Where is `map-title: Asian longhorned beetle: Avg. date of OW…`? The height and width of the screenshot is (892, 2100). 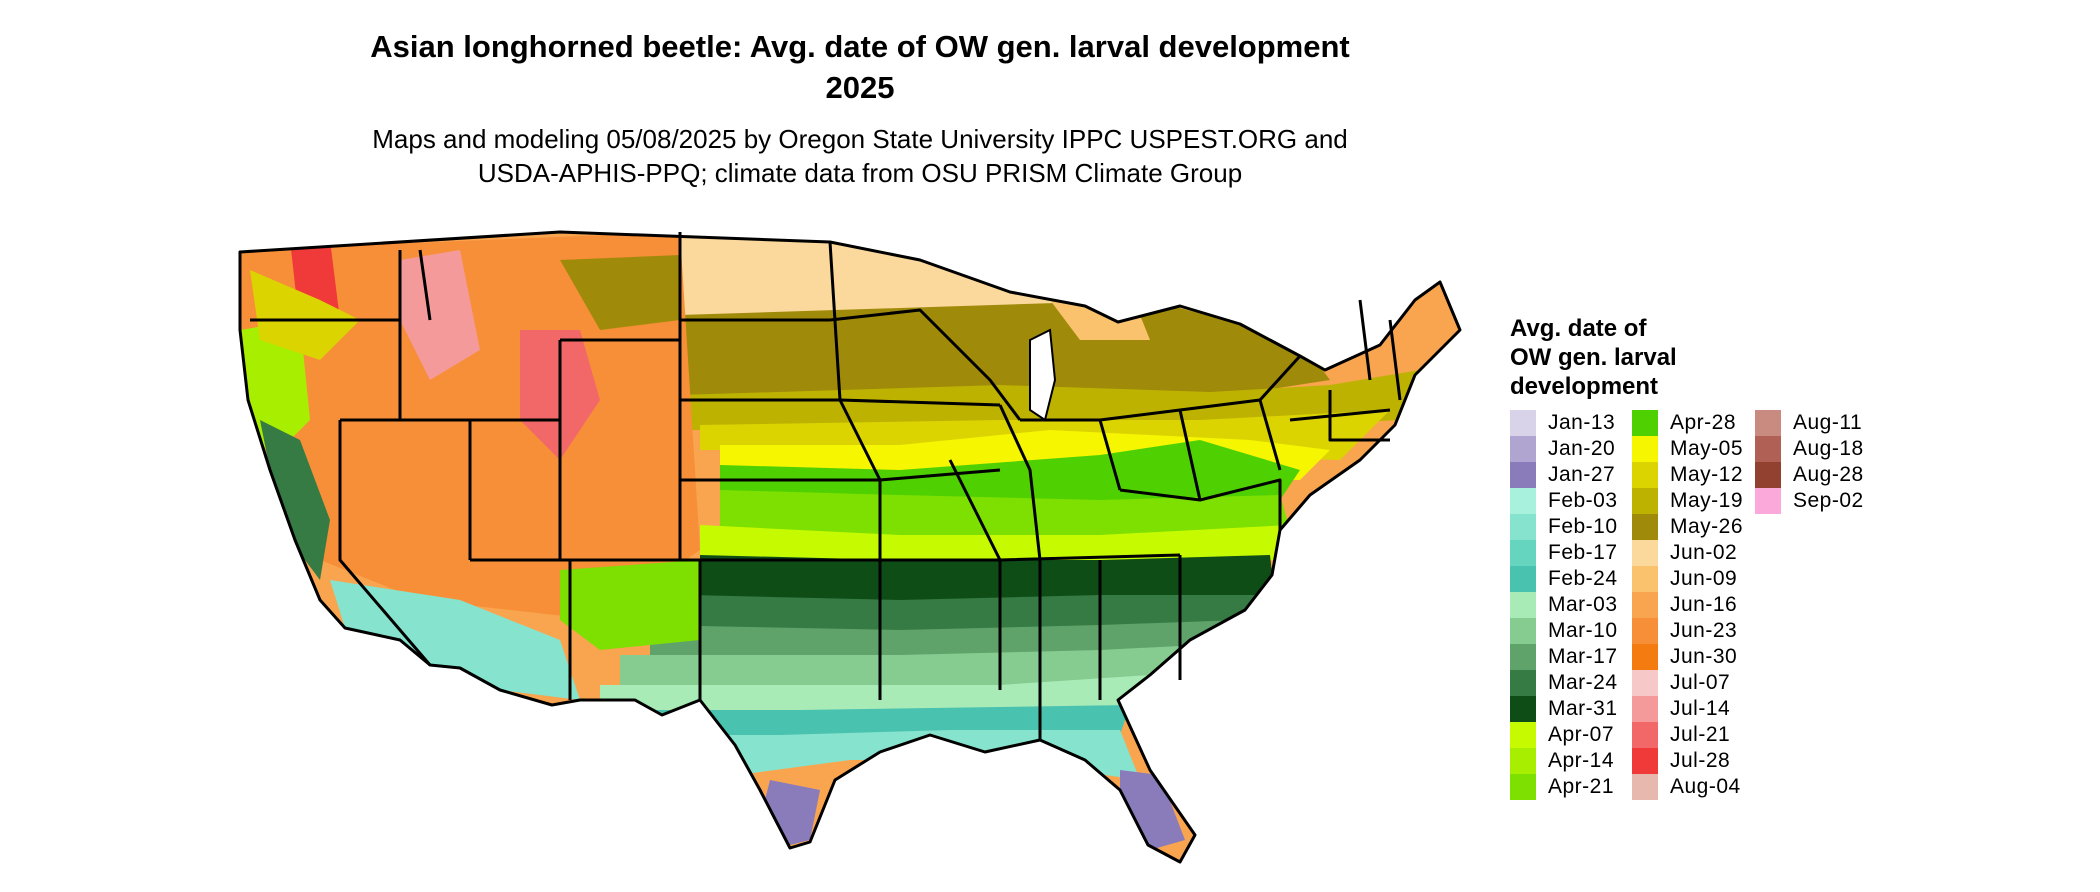 map-title: Asian longhorned beetle: Avg. date of OW… is located at coordinates (860, 67).